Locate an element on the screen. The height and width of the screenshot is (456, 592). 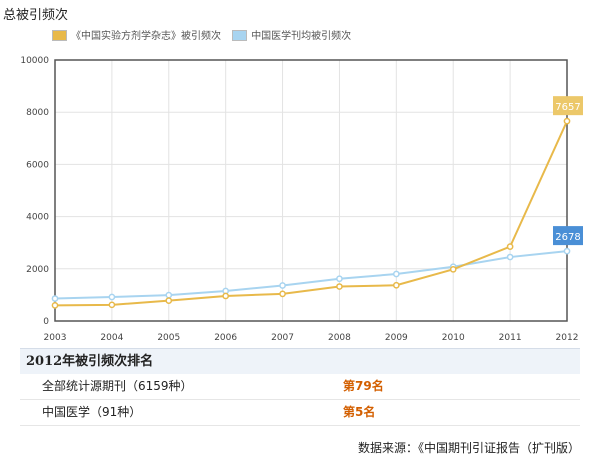
ranking-label: 中国医学（91种） is located at coordinates (92, 412).